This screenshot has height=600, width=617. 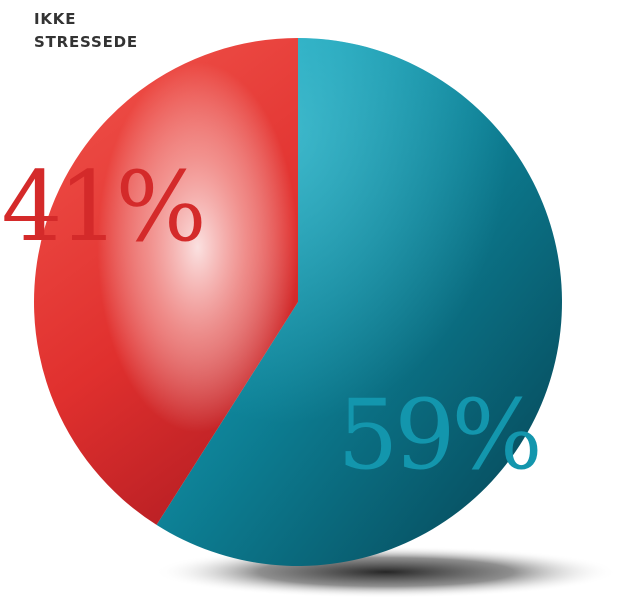 What do you see at coordinates (86, 42) in the screenshot?
I see `slice-label-line-2: STRESSEDE` at bounding box center [86, 42].